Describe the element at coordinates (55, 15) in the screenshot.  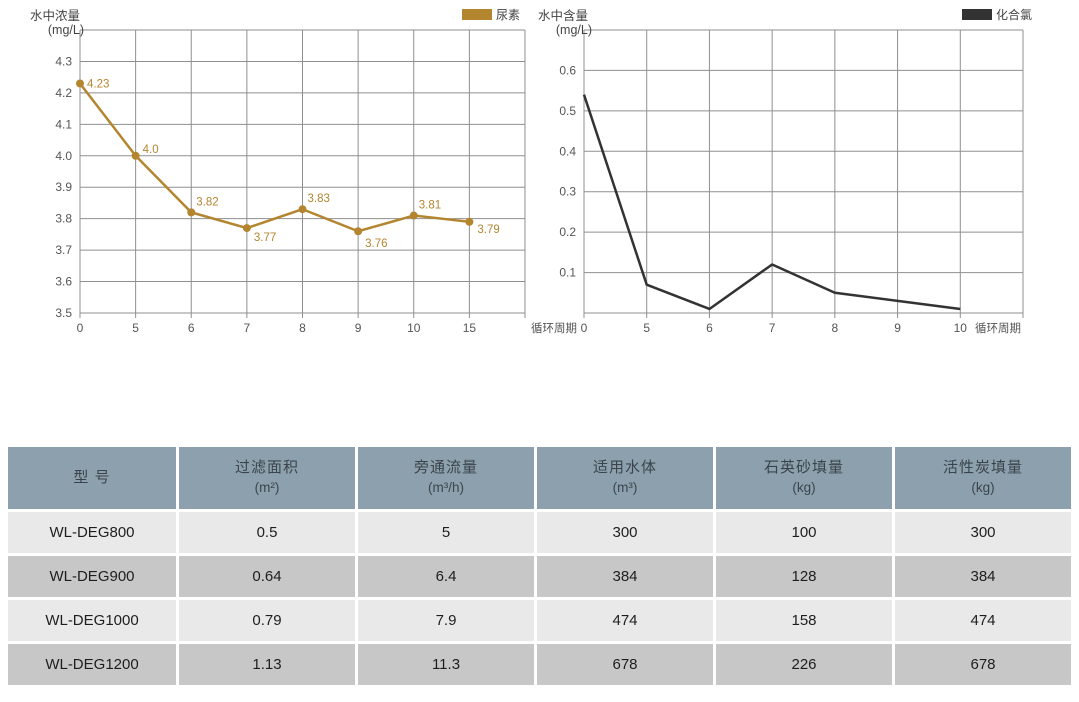
I see `chart-title: 水中浓量` at that location.